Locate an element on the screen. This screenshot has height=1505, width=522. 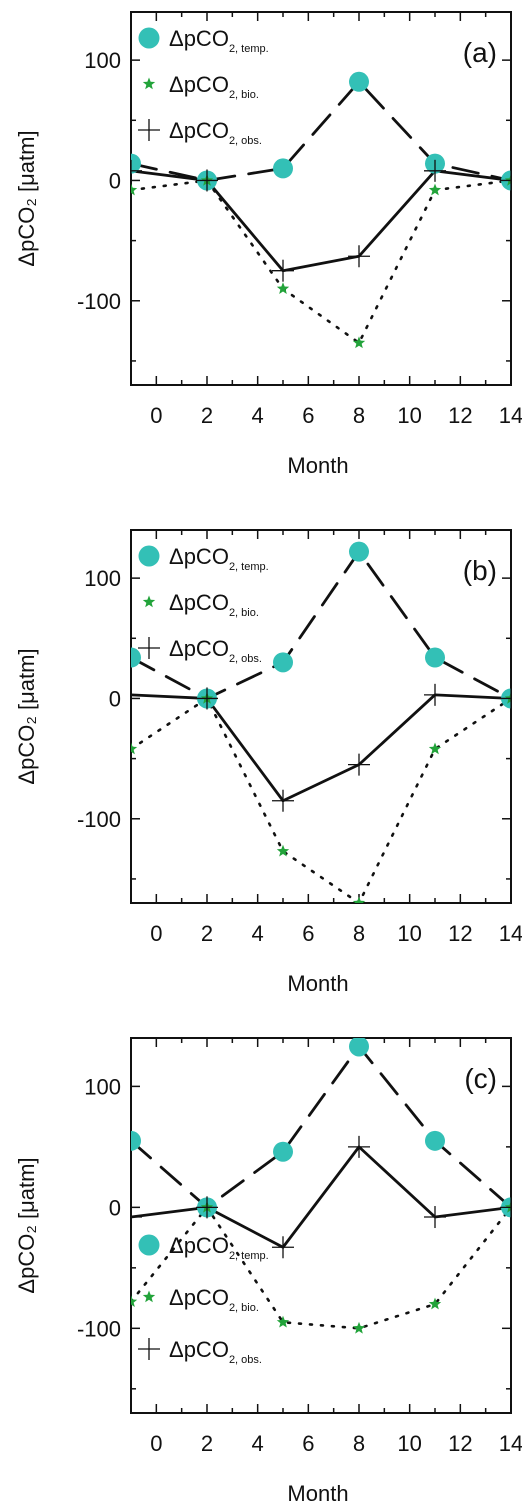
panel-label: (a) is located at coordinates (480, 52).